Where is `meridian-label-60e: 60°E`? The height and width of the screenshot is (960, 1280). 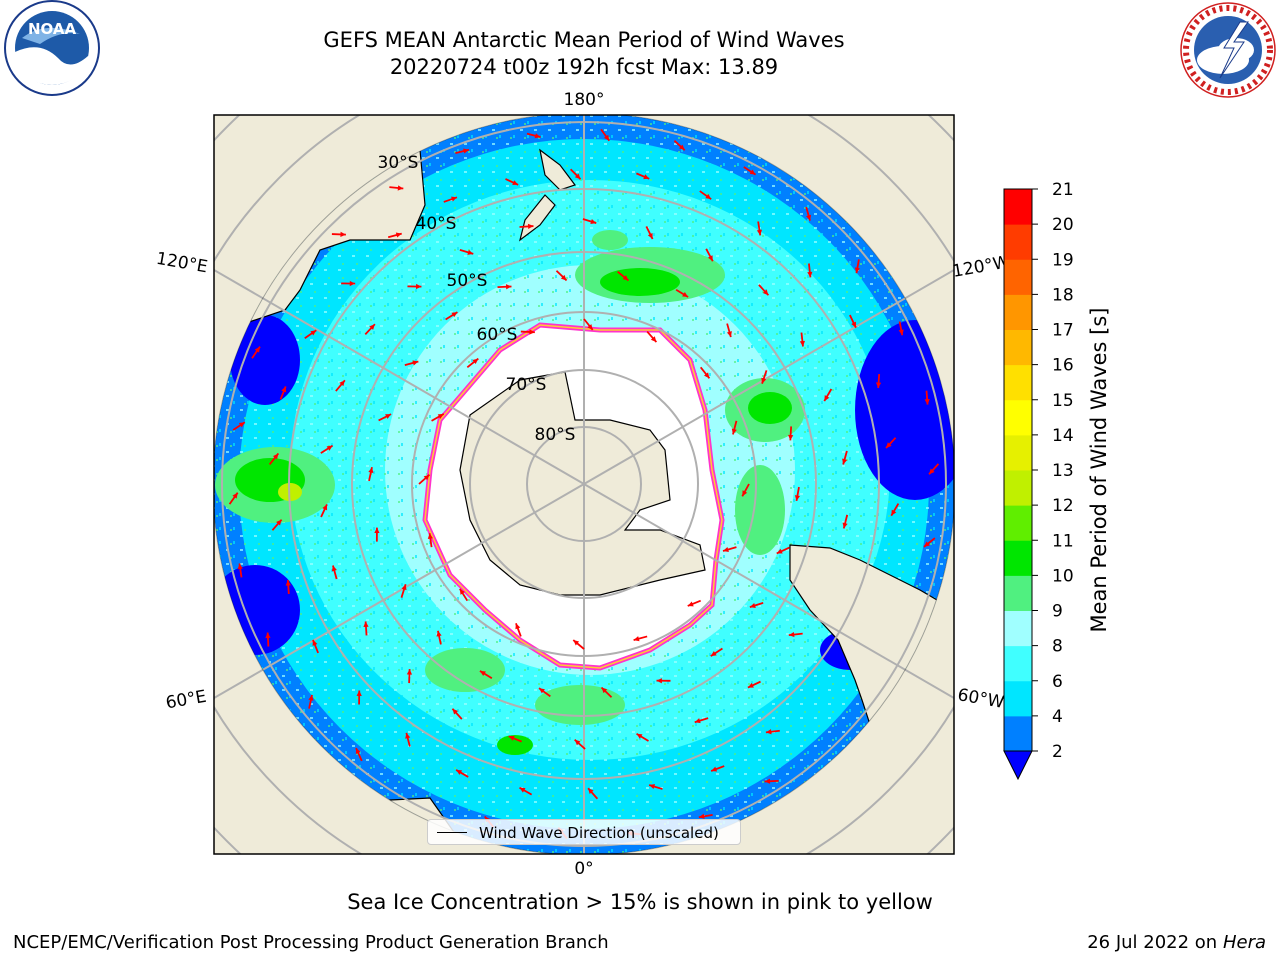
meridian-label-60e: 60°E is located at coordinates (186, 700).